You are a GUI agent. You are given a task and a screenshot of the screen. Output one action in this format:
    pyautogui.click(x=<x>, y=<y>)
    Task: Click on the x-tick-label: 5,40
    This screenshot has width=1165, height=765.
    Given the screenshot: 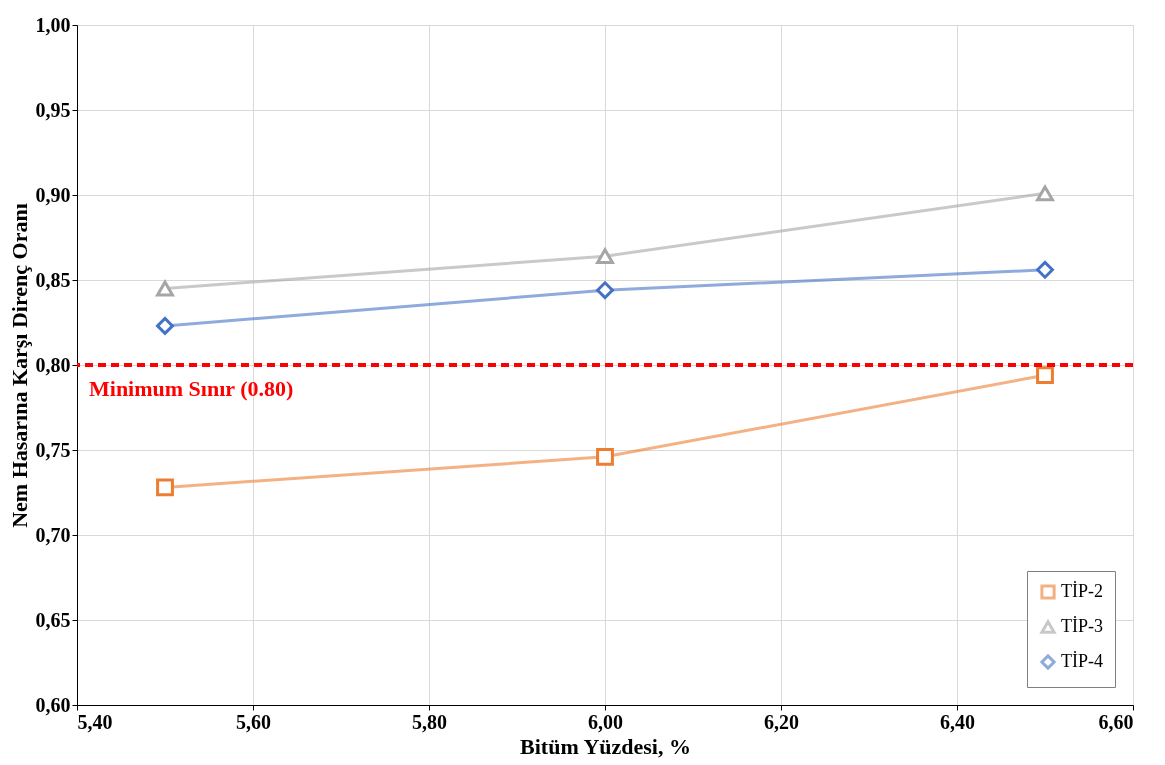 What is the action you would take?
    pyautogui.click(x=95, y=721)
    